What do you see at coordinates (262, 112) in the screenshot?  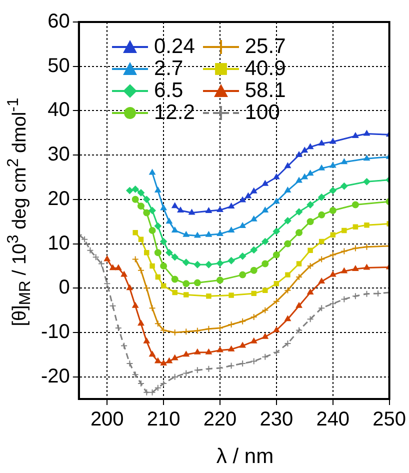 I see `legend-label: 100` at bounding box center [262, 112].